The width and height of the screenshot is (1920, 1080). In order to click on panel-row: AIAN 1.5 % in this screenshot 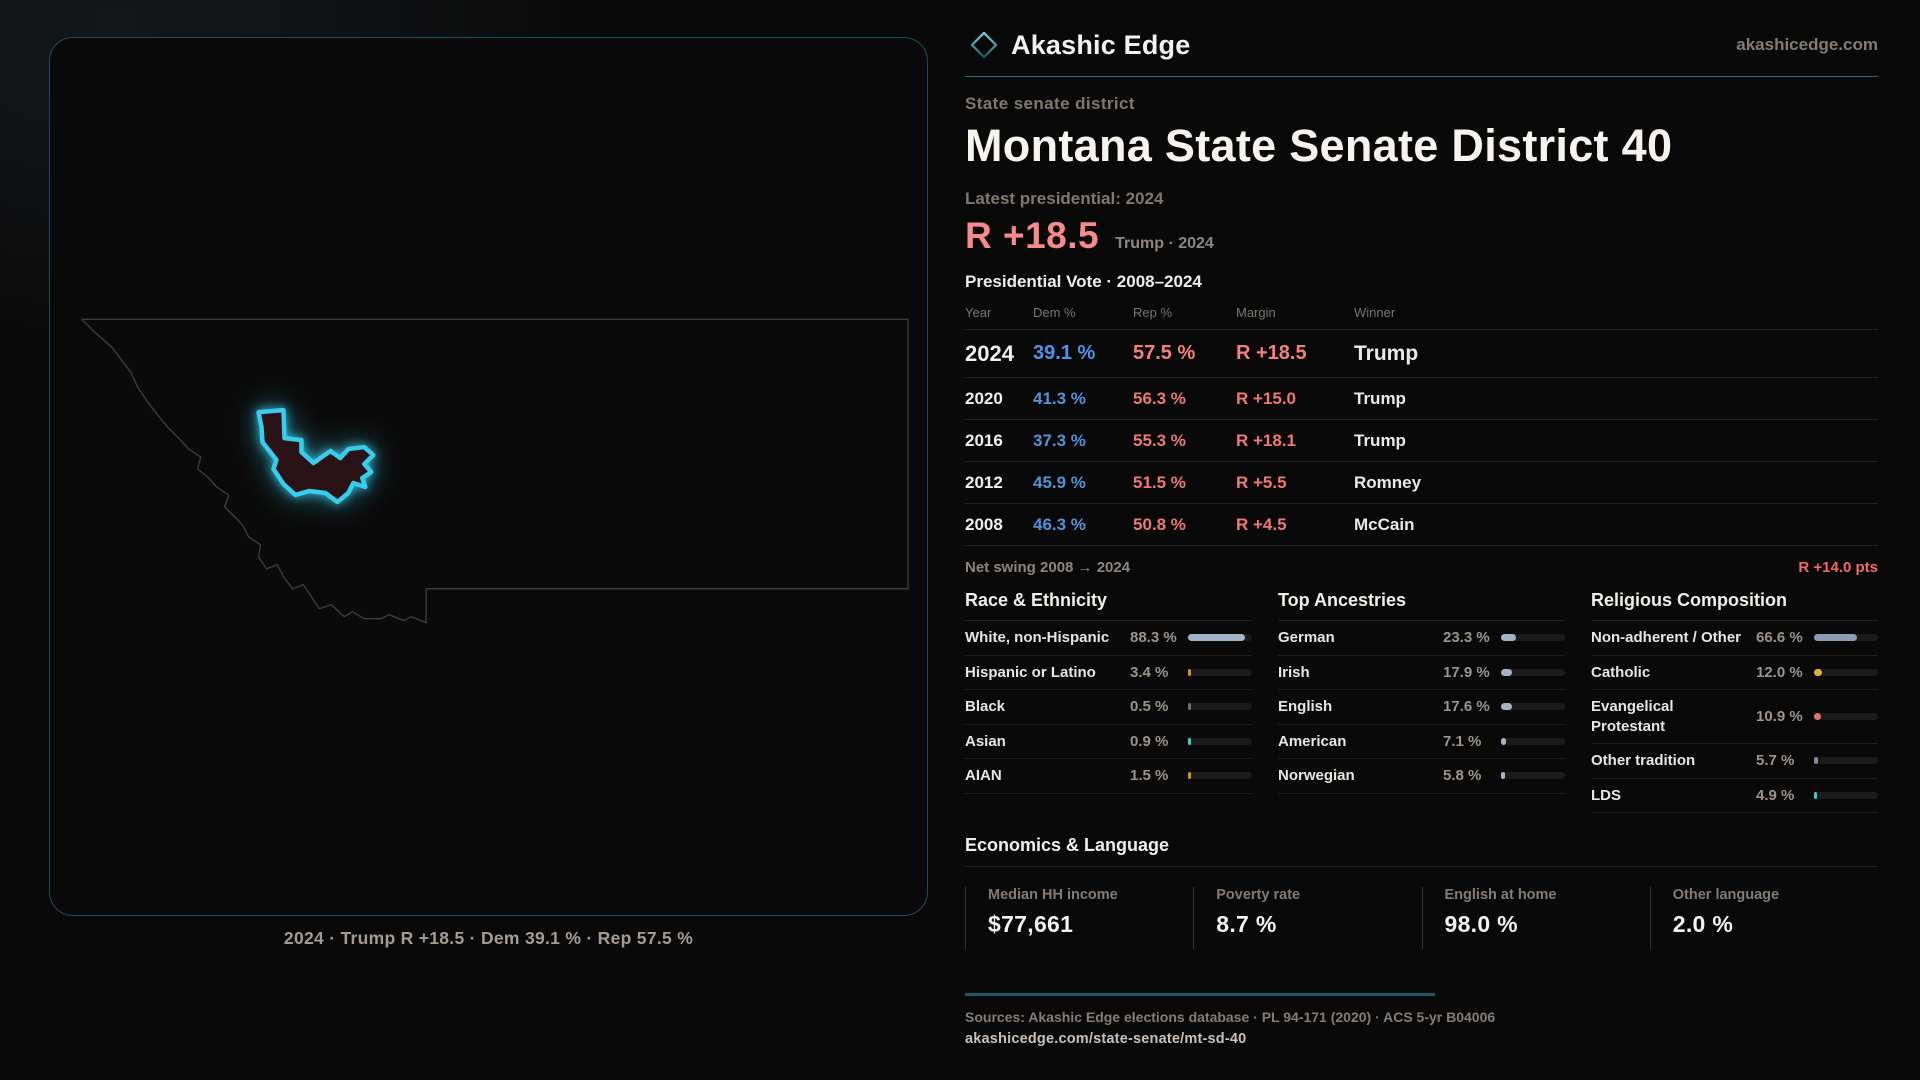, I will do `click(1108, 776)`.